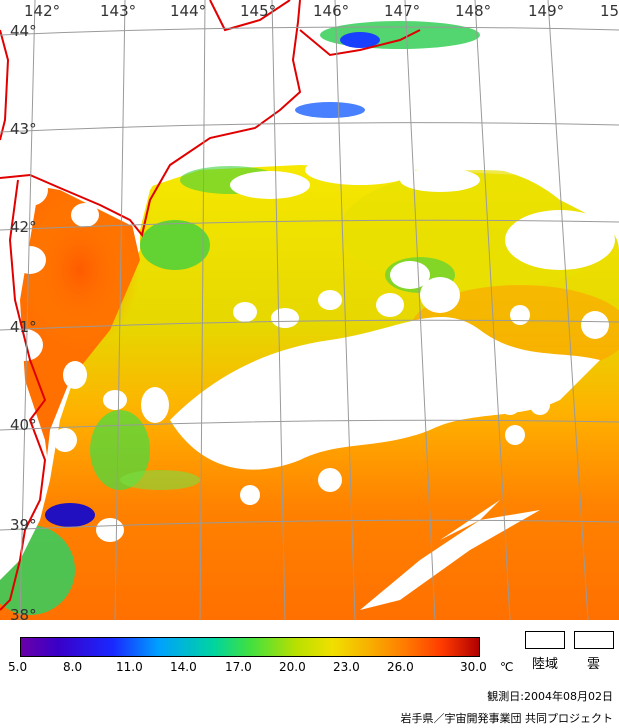 The height and width of the screenshot is (728, 619). I want to click on longitude-label-148: 148°, so click(473, 11).